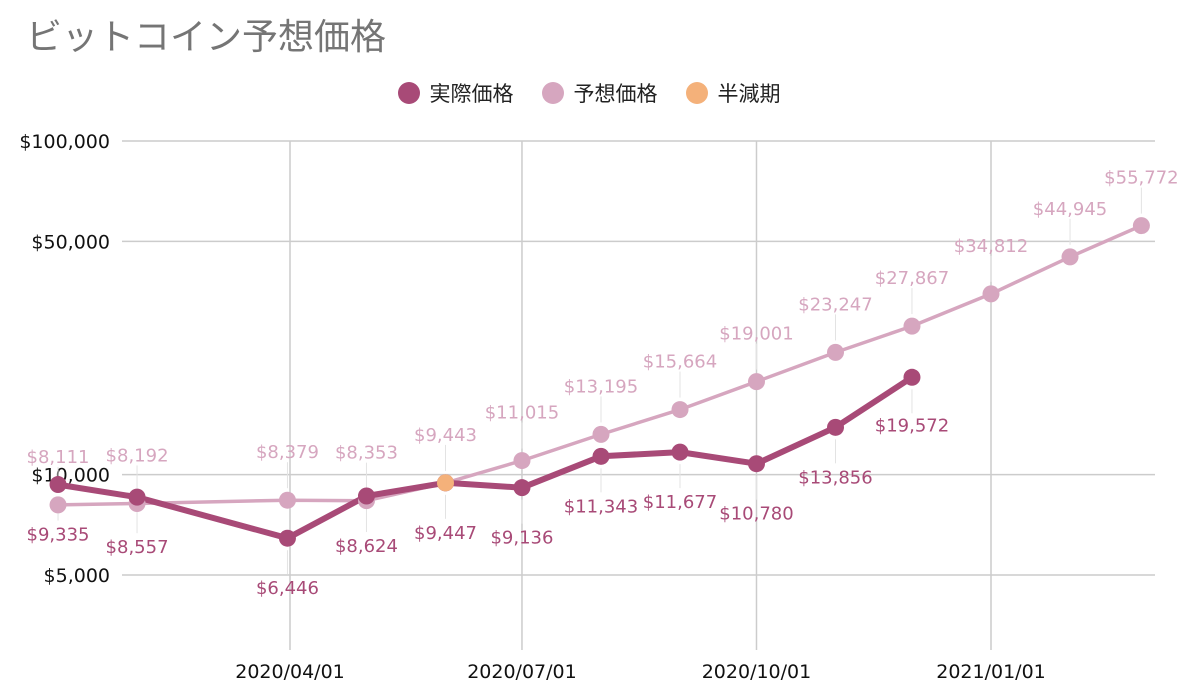  Describe the element at coordinates (521, 538) in the screenshot. I see `data-label-actual: $9,136` at that location.